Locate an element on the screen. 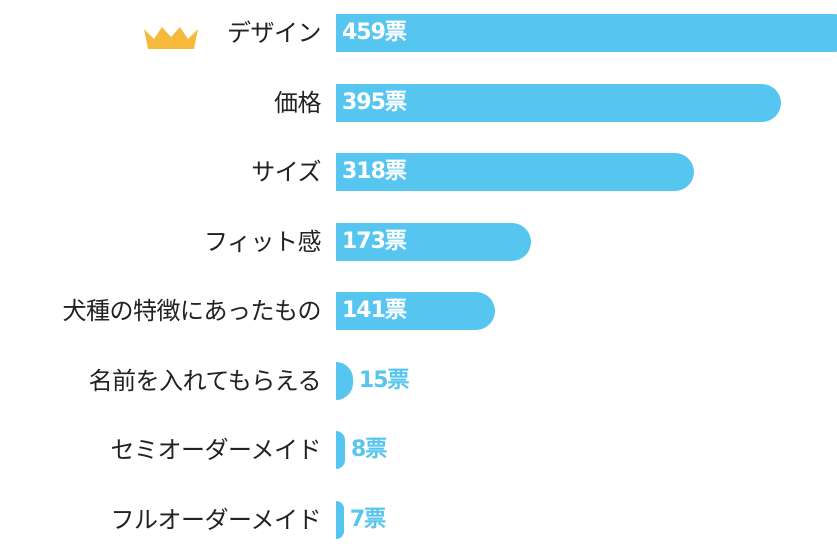  bar-row: 価格 395票 is located at coordinates (418, 103).